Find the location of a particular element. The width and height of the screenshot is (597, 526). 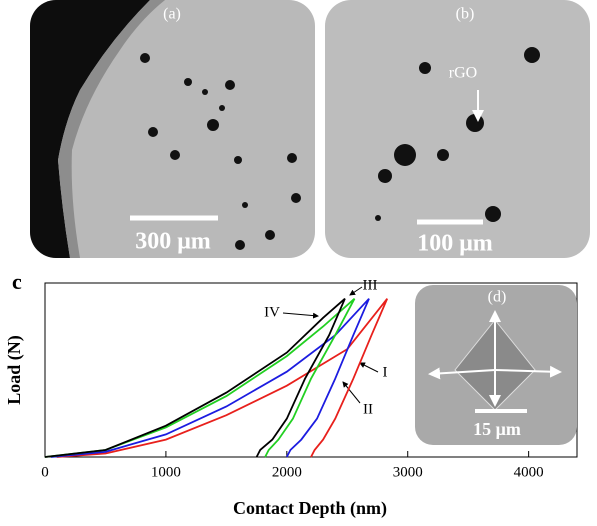

scale-bar-label: 15 μm is located at coordinates (497, 429).